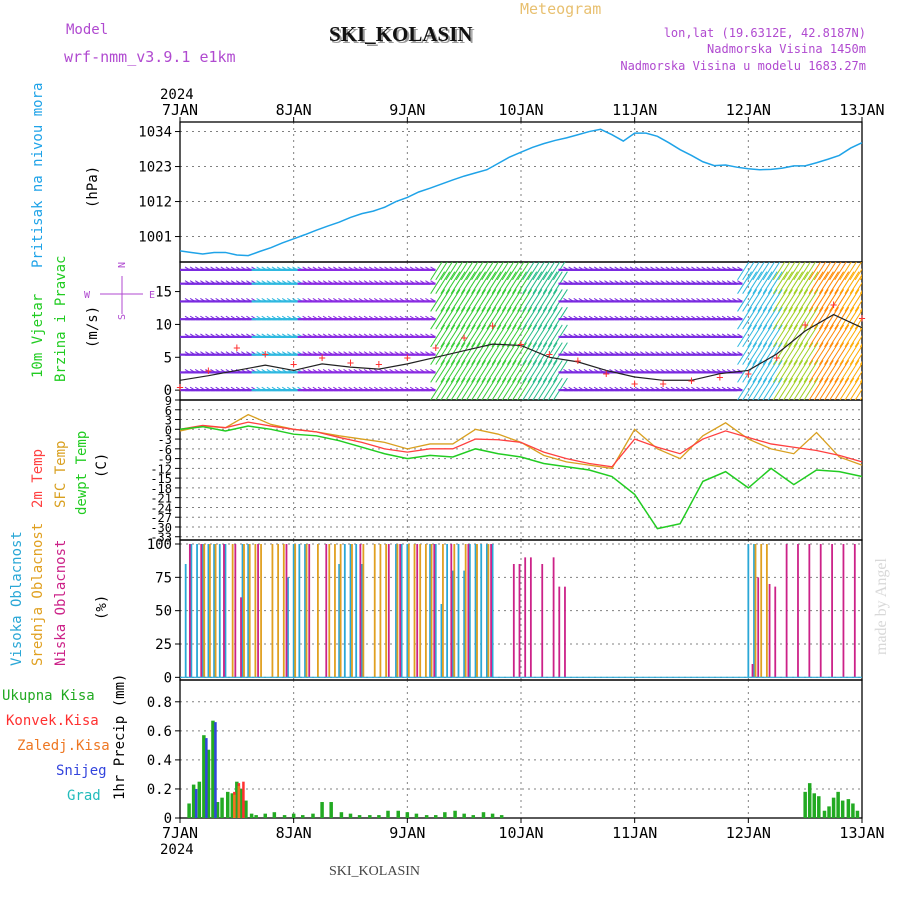 This screenshot has height=900, width=900. Describe the element at coordinates (180, 110) in the screenshot. I see `x-tick-label-top: 7JAN` at that location.